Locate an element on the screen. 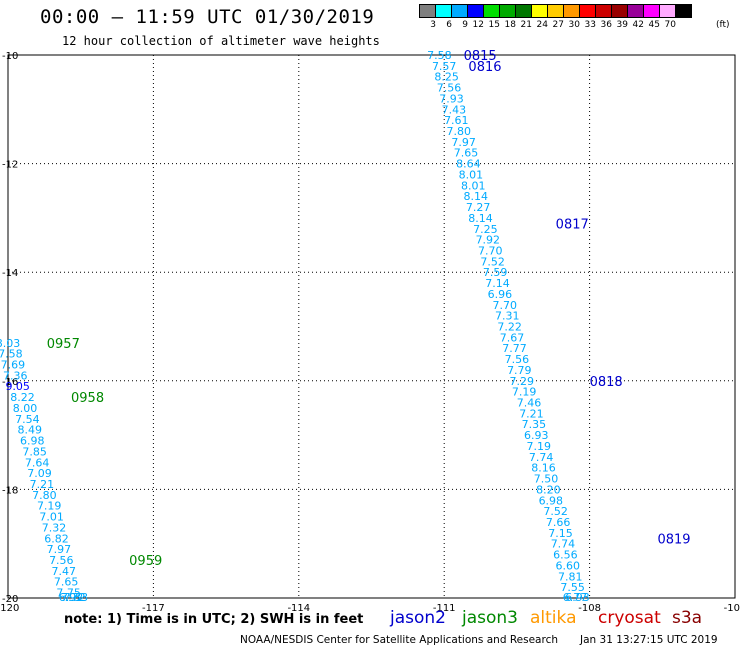  y-tick-label: -10 is located at coordinates (10, 56).